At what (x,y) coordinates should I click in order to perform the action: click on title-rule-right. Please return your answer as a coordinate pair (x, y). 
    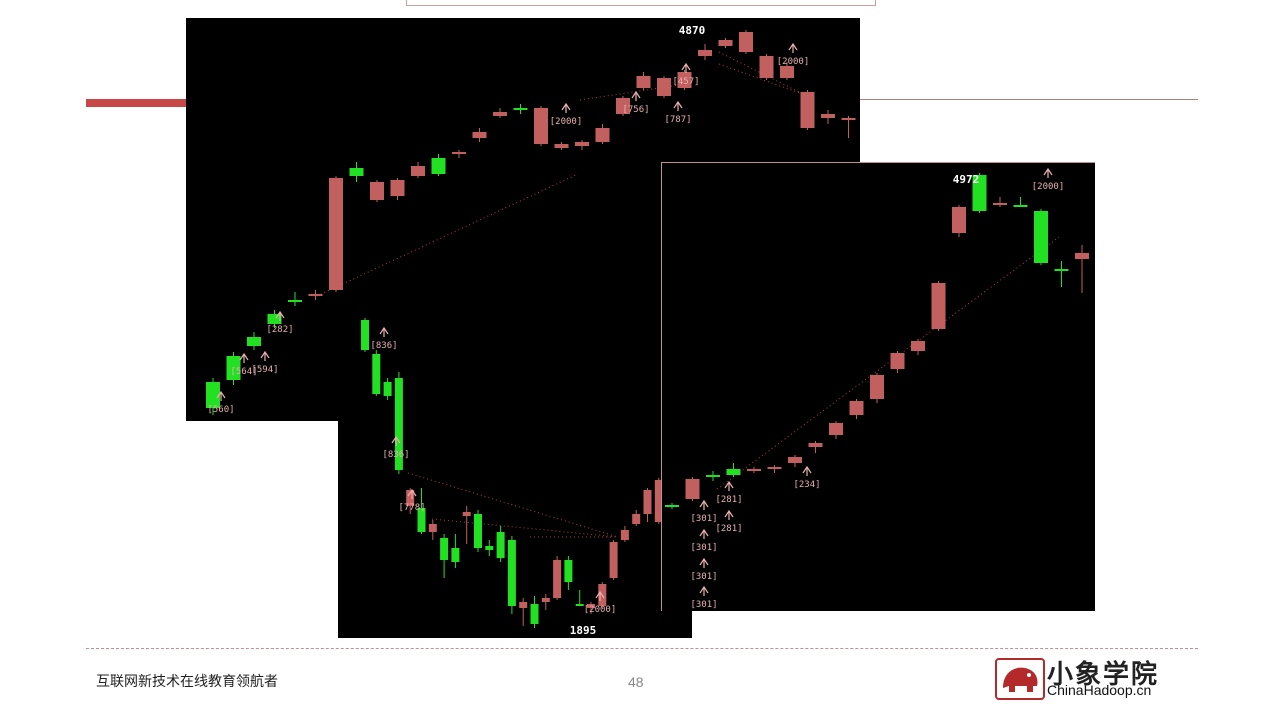
    Looking at the image, I should click on (1029, 99).